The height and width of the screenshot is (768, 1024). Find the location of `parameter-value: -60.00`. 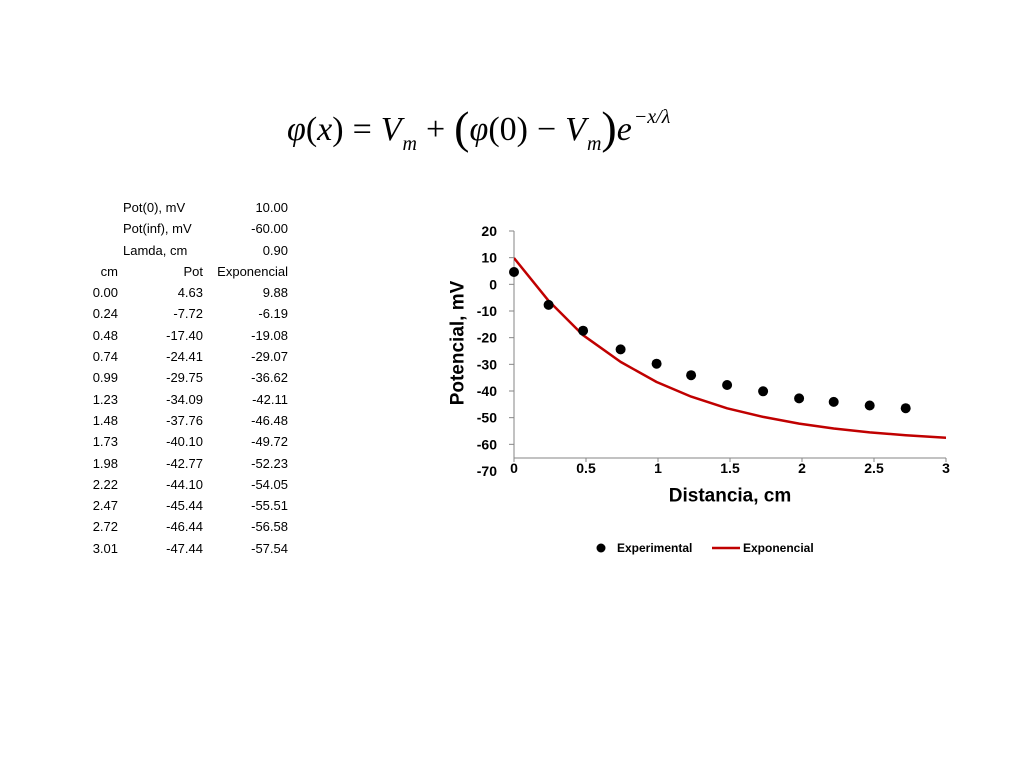

parameter-value: -60.00 is located at coordinates (269, 229).